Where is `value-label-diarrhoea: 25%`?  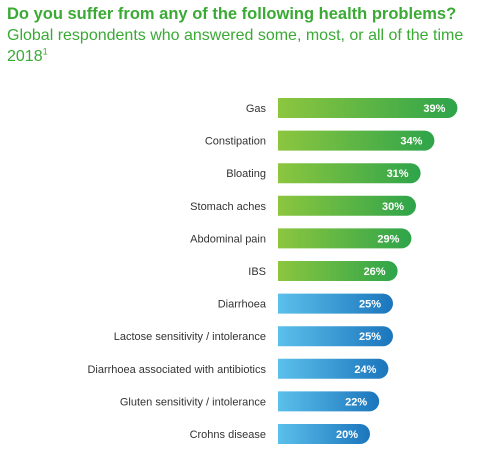
value-label-diarrhoea: 25% is located at coordinates (370, 305).